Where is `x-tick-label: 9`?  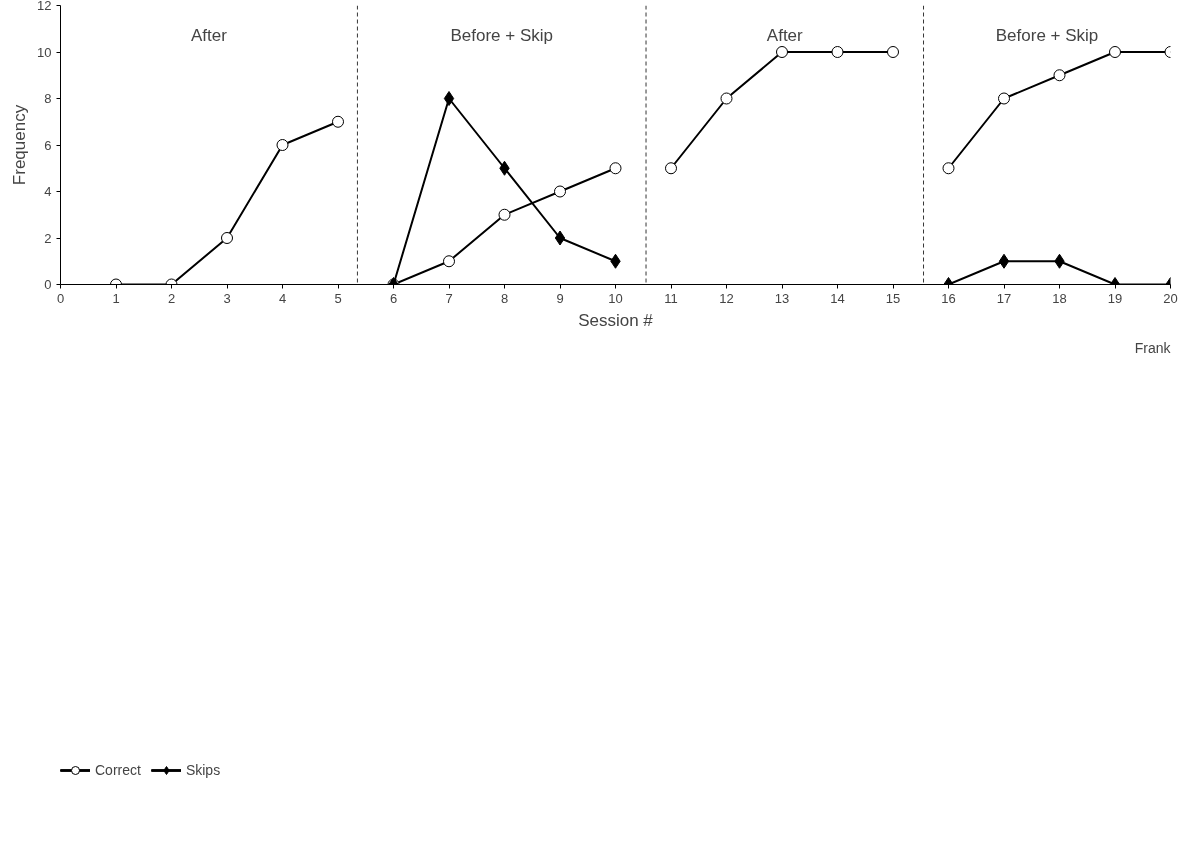 x-tick-label: 9 is located at coordinates (560, 298).